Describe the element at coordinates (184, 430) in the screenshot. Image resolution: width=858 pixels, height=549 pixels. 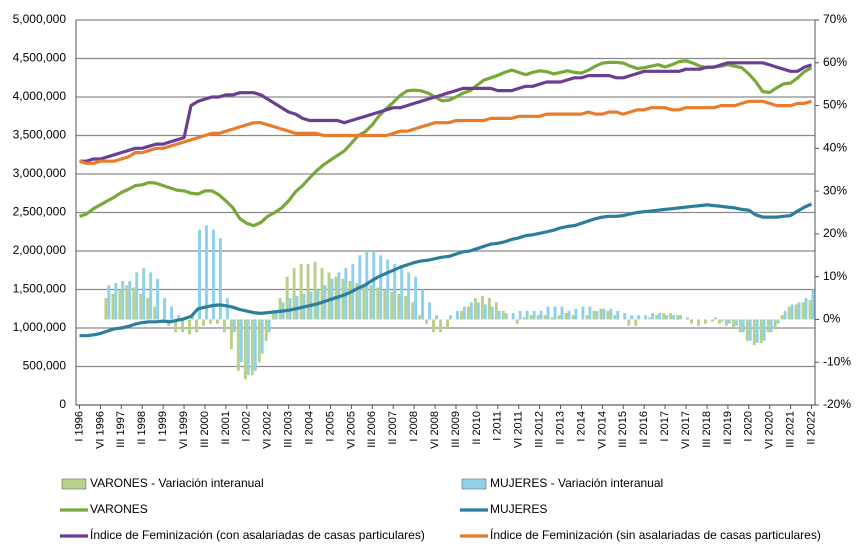
I see `x-tick-label: VI 1999` at that location.